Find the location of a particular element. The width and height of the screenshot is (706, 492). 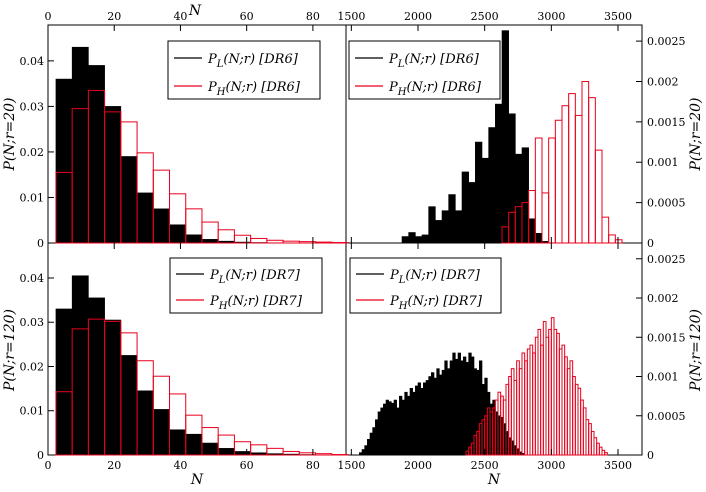

legend-bottom-left: PL(N;r) [DR7] PH(N;r) [DR7] is located at coordinates (246, 285).